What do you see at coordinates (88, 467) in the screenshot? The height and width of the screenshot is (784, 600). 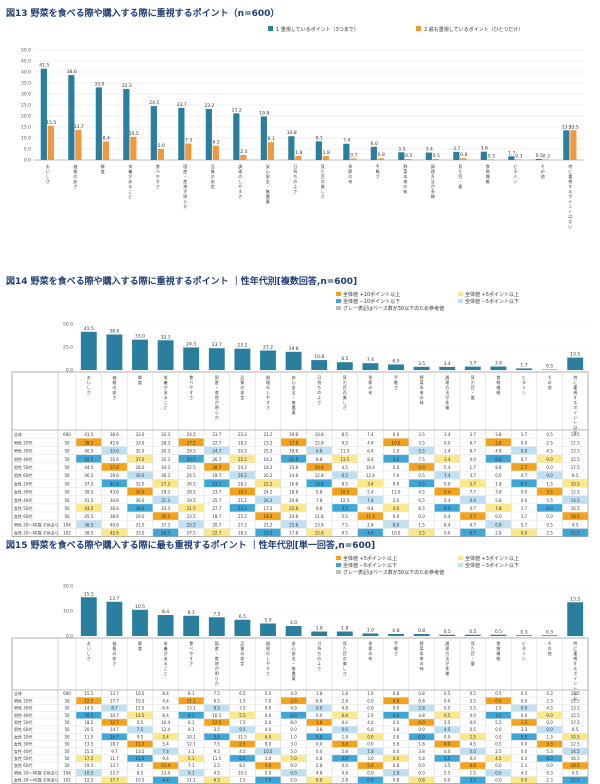 I see `table-cell: 44.5` at bounding box center [88, 467].